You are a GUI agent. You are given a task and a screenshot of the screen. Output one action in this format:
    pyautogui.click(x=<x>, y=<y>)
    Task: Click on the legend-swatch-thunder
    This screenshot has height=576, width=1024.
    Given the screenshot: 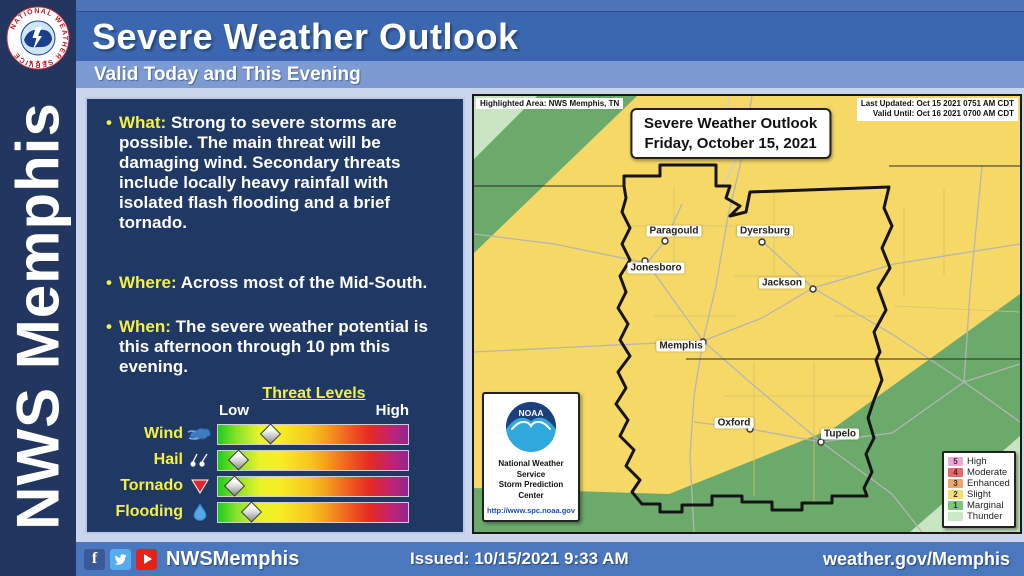 What is the action you would take?
    pyautogui.click(x=955, y=517)
    